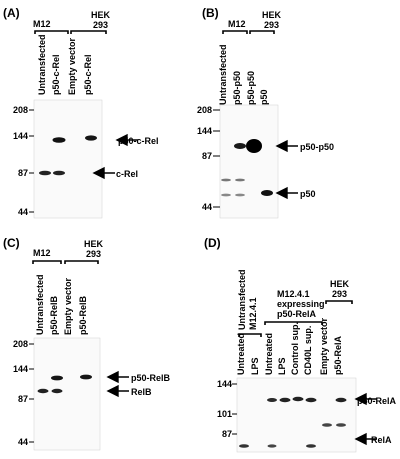  I want to click on marker-label: 101, so click(224, 414).